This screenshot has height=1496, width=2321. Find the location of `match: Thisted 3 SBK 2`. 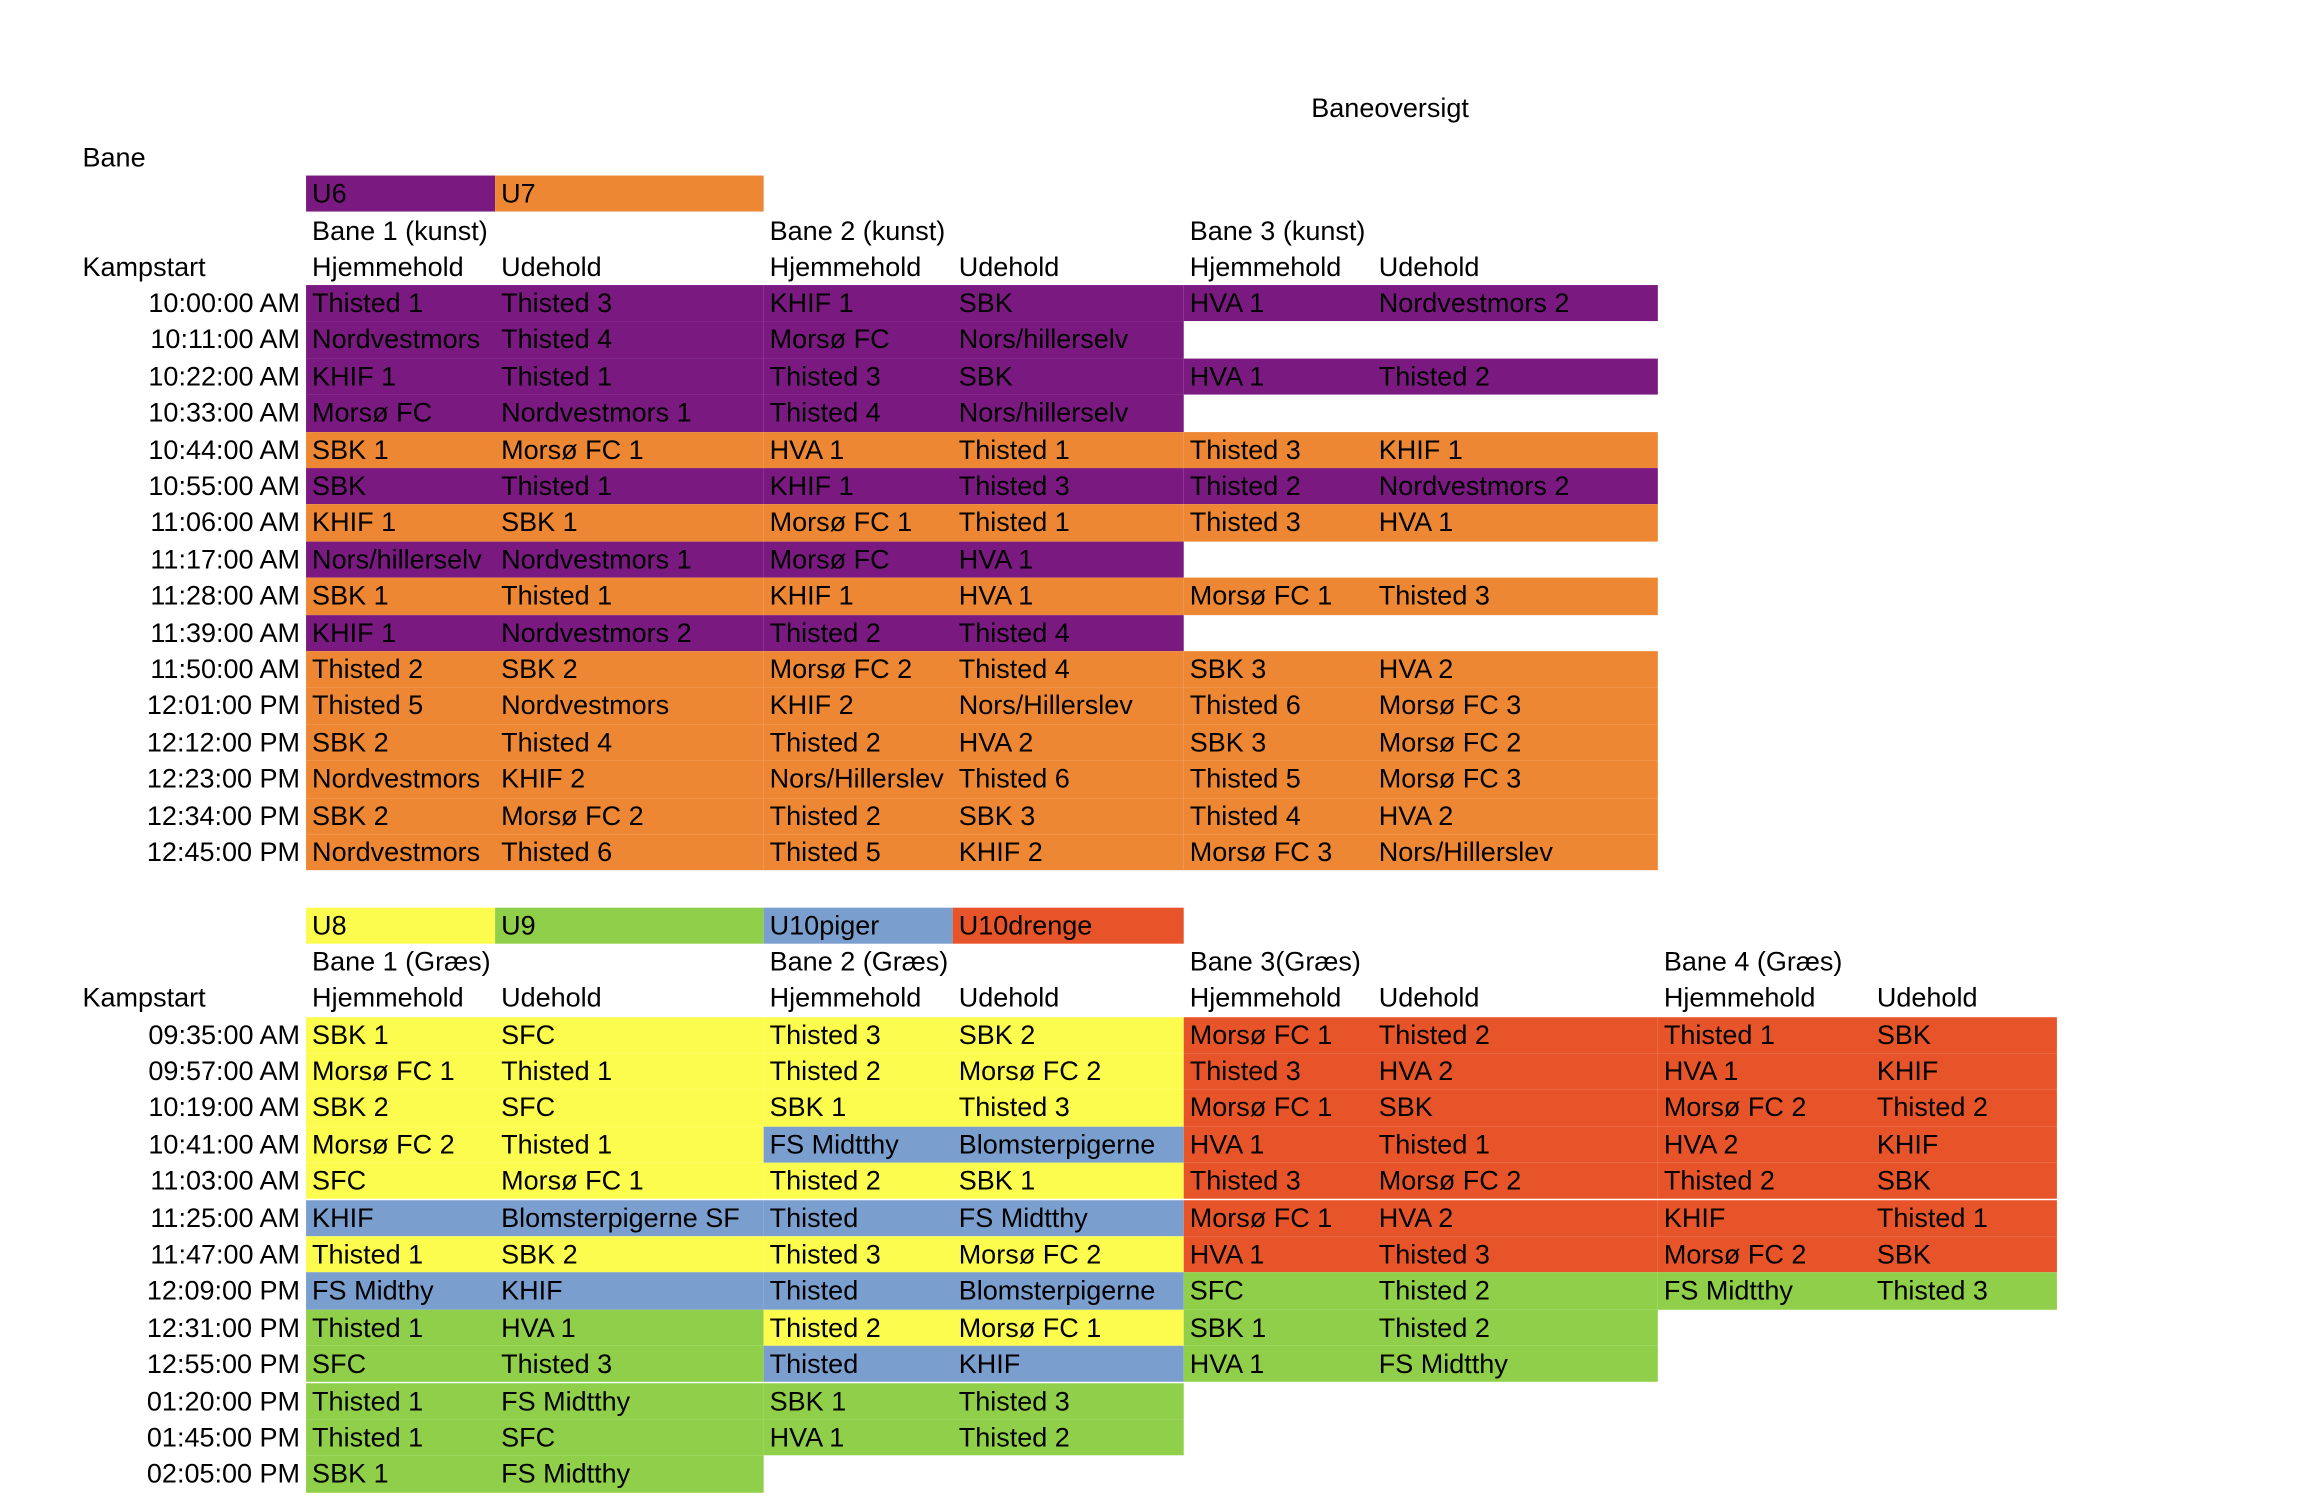

match: Thisted 3 SBK 2 is located at coordinates (973, 1035).